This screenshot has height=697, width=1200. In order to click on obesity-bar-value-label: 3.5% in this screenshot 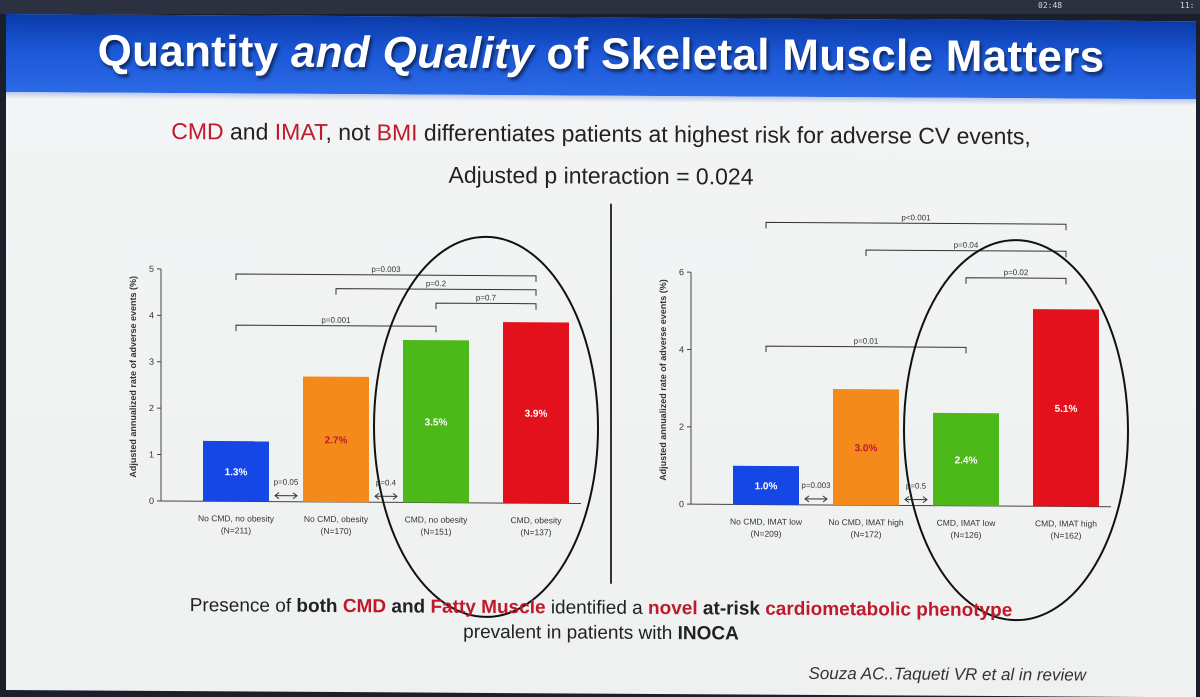, I will do `click(436, 422)`.